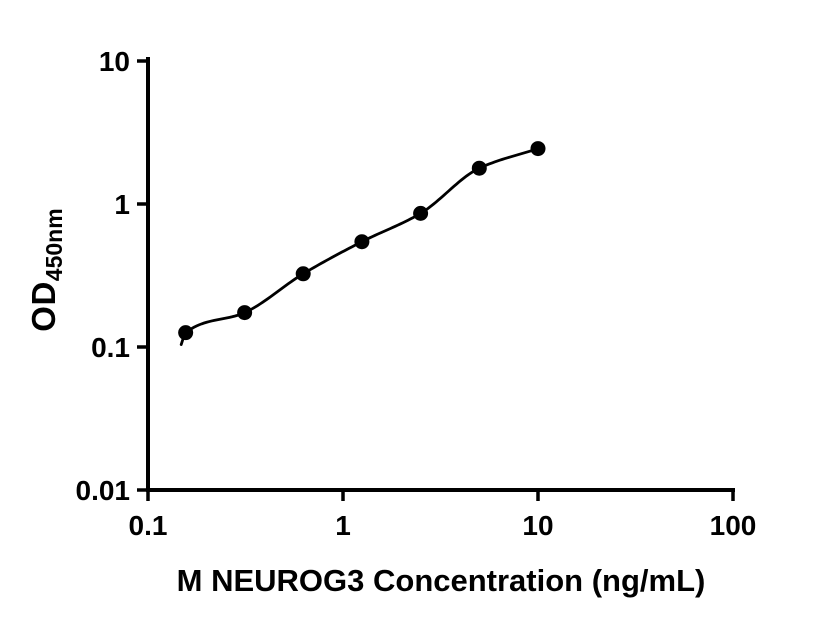 The height and width of the screenshot is (640, 816). What do you see at coordinates (122, 204) in the screenshot?
I see `y-axis-tick-label: 1` at bounding box center [122, 204].